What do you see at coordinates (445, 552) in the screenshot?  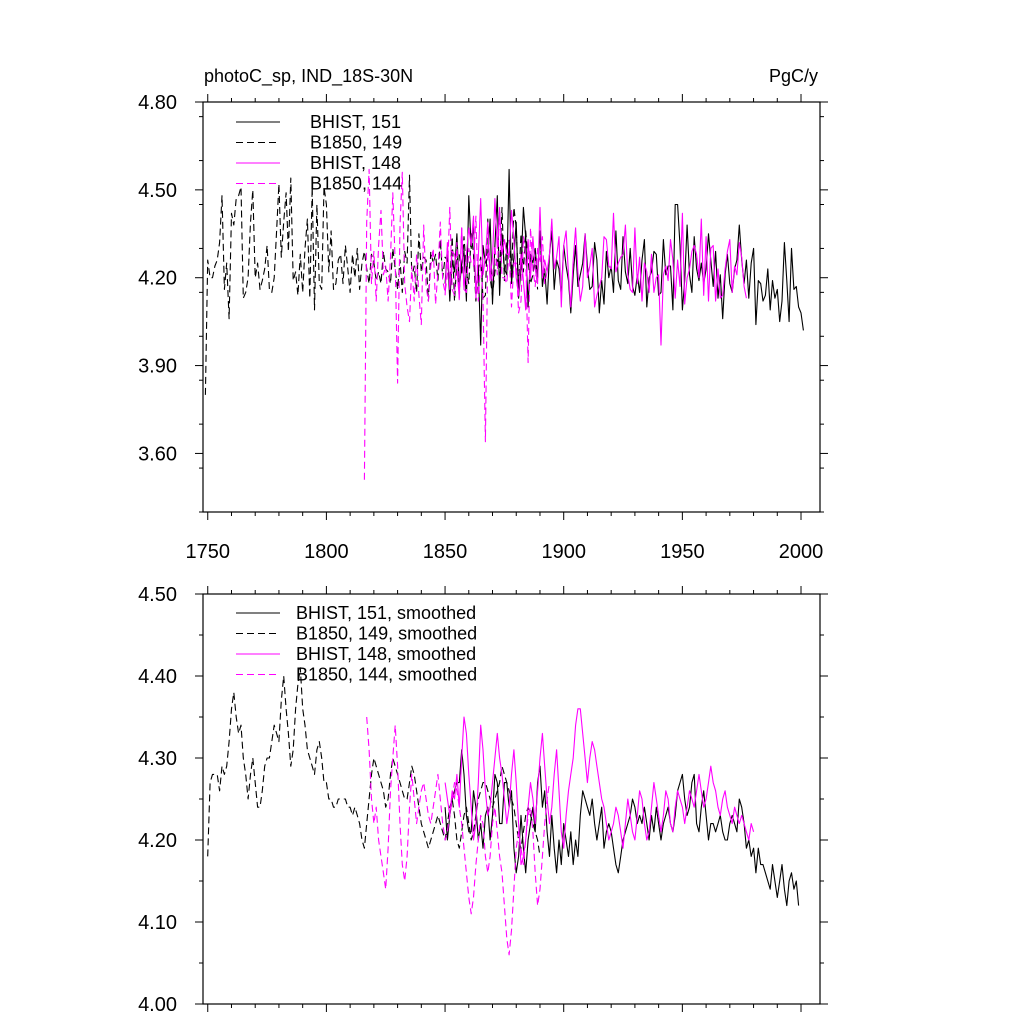 I see `top-x-tick-label: 1850` at bounding box center [445, 552].